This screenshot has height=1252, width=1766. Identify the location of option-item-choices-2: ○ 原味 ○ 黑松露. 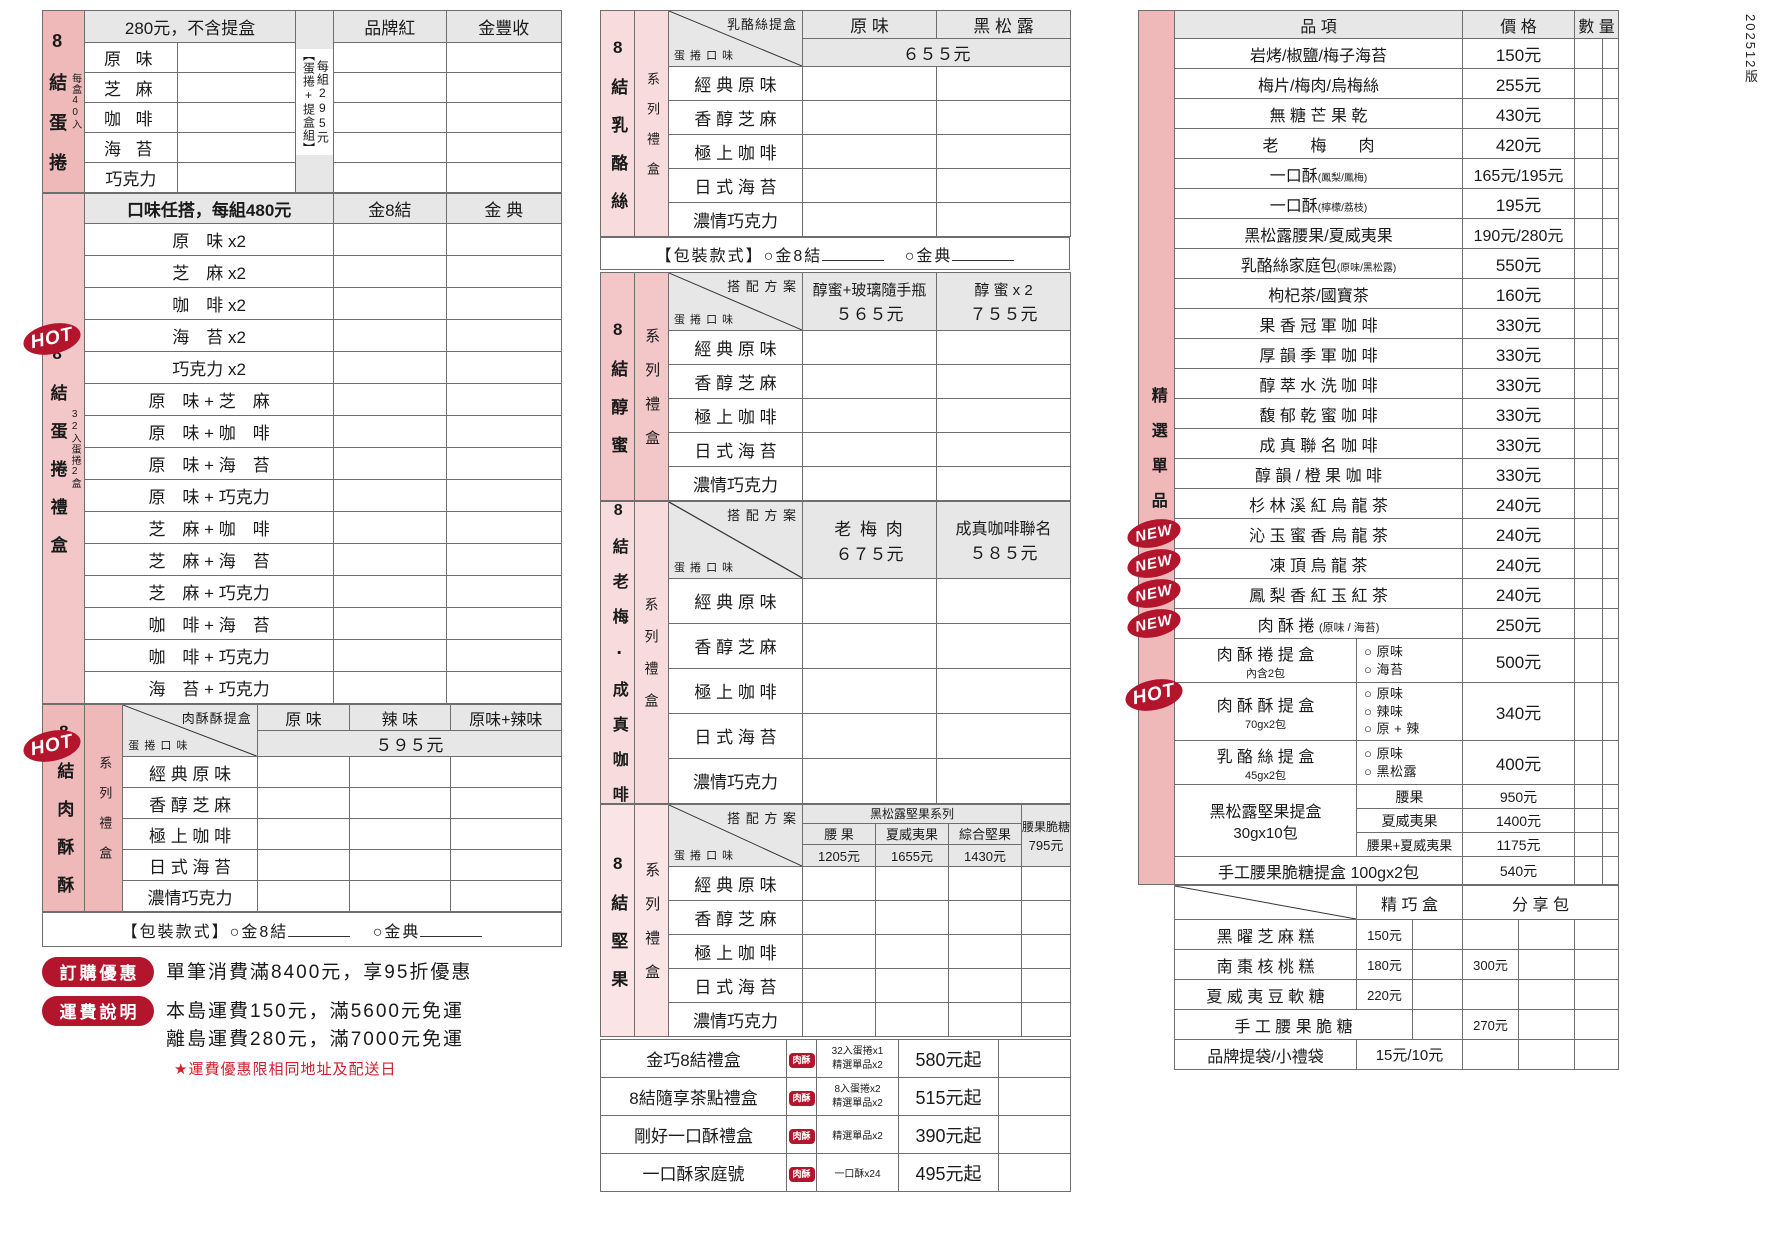
(1409, 762).